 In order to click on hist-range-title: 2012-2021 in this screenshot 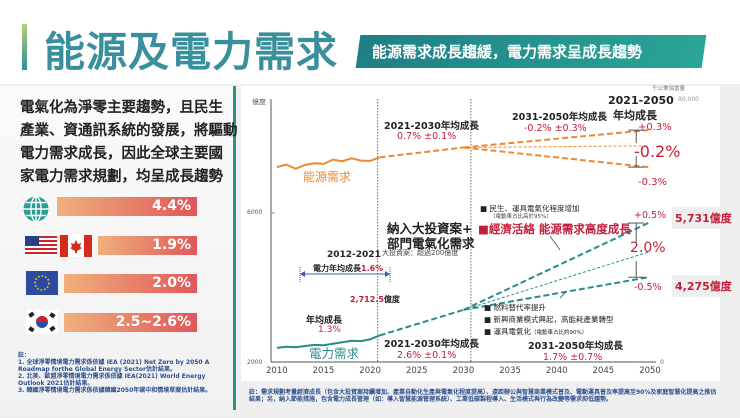, I will do `click(354, 255)`.